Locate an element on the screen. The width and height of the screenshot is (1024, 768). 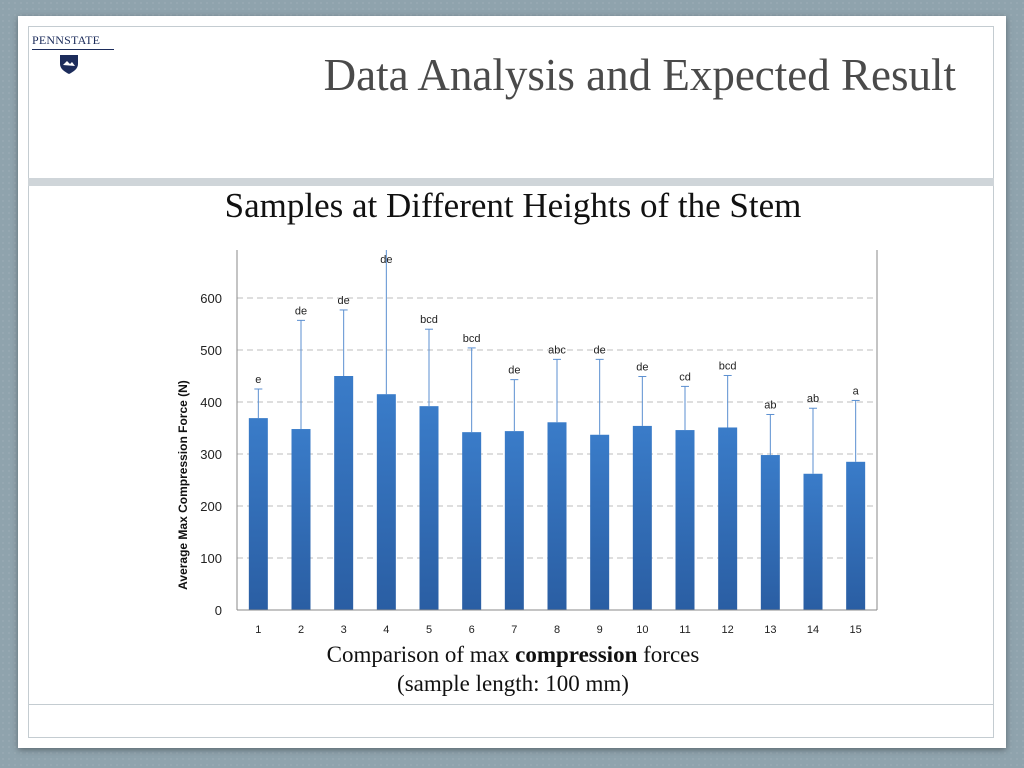
x-tick-label: 8 is located at coordinates (557, 630).